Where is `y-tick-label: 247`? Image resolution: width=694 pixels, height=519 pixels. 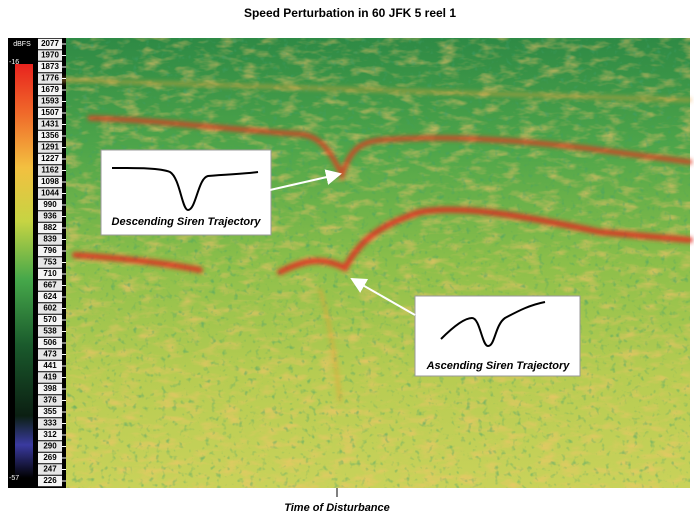
y-tick-label: 247 is located at coordinates (50, 469).